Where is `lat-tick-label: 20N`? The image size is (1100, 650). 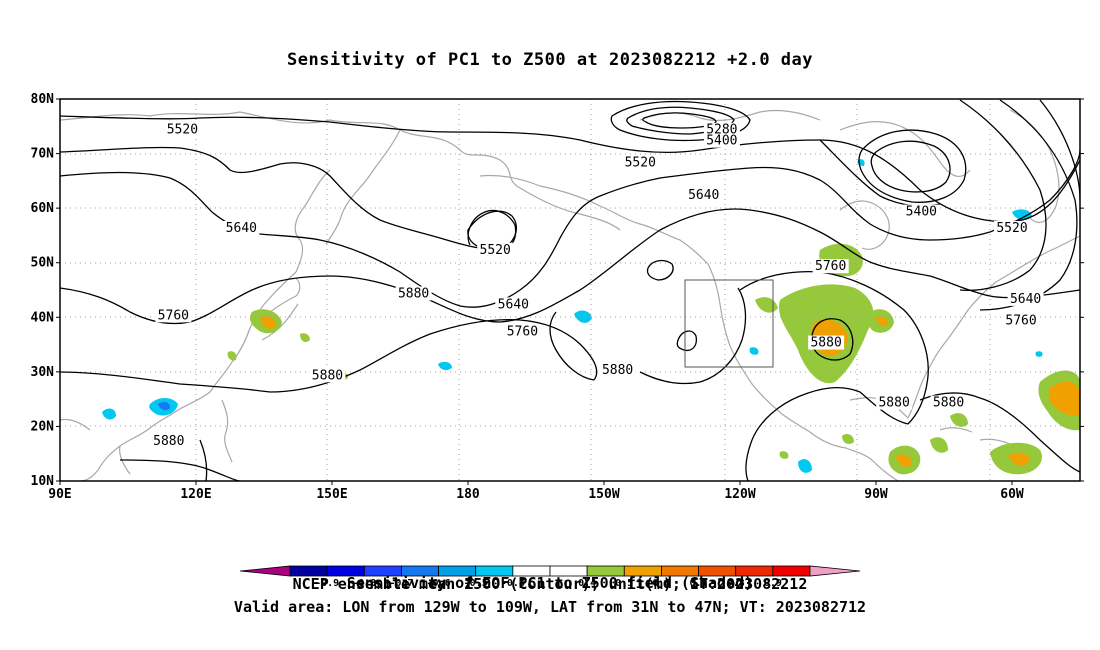
lat-tick-label: 20N is located at coordinates (43, 426).